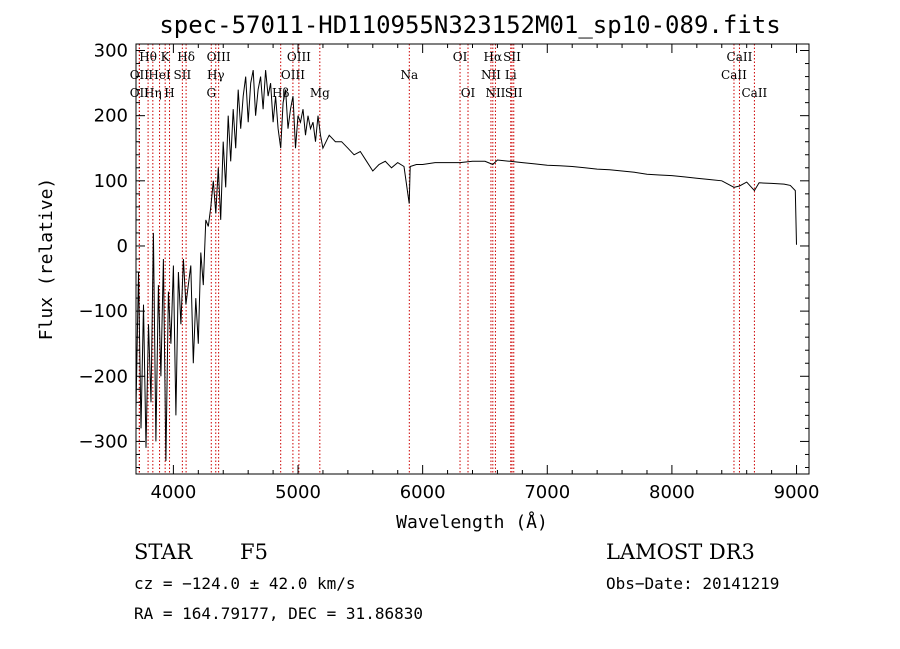 The image size is (900, 649). I want to click on coordinates-readout: RA = 164.79177, DEC = 31.86830, so click(278, 613).